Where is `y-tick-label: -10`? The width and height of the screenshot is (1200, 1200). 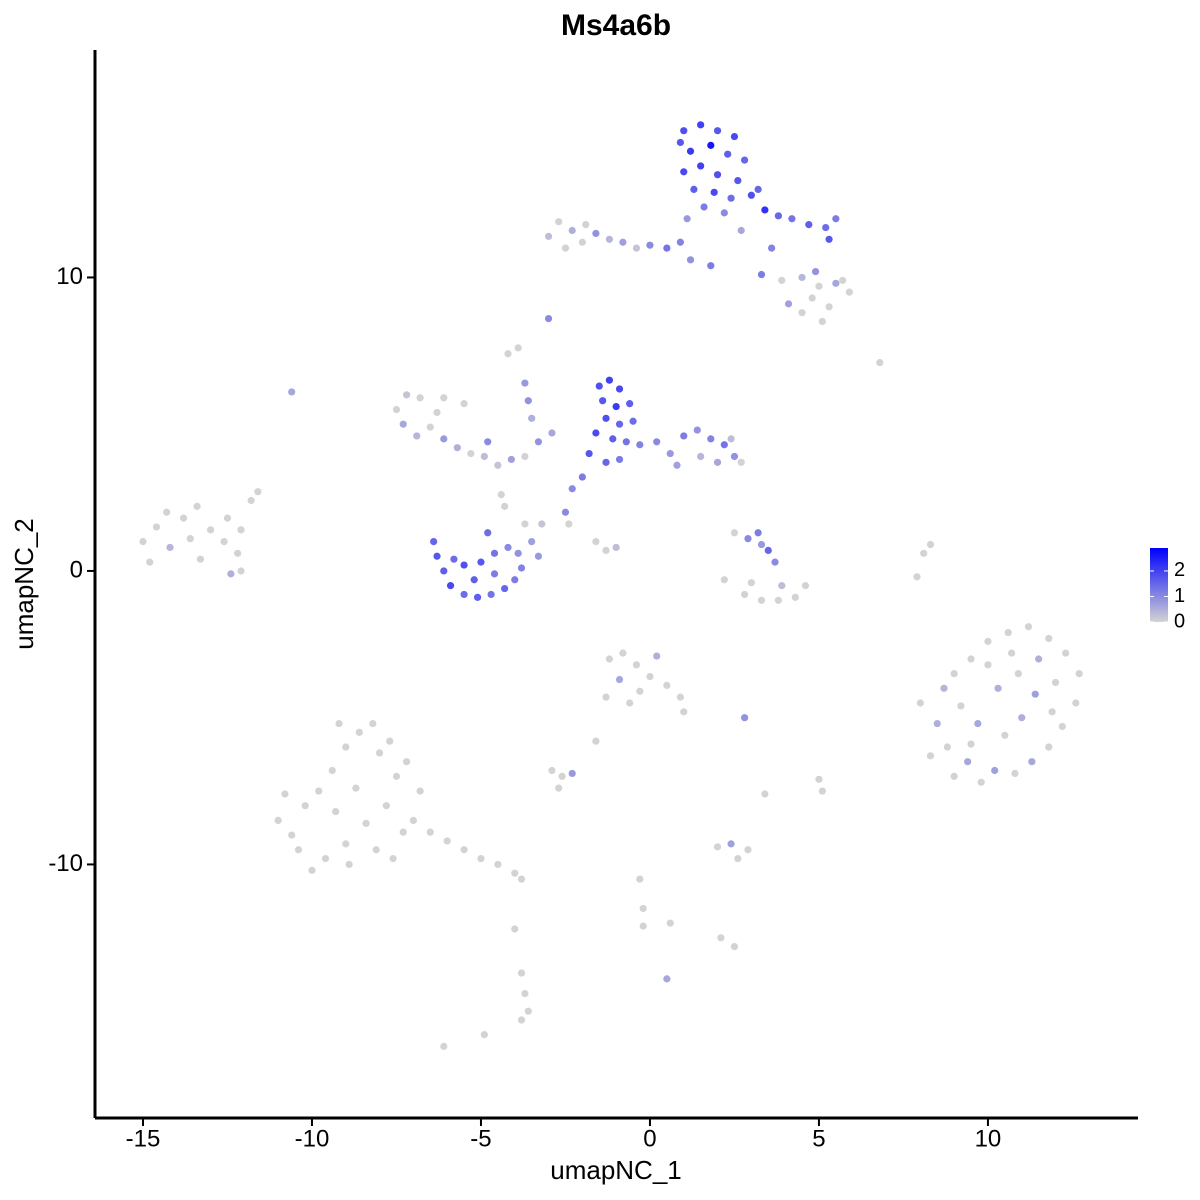 y-tick-label: -10 is located at coordinates (65, 863).